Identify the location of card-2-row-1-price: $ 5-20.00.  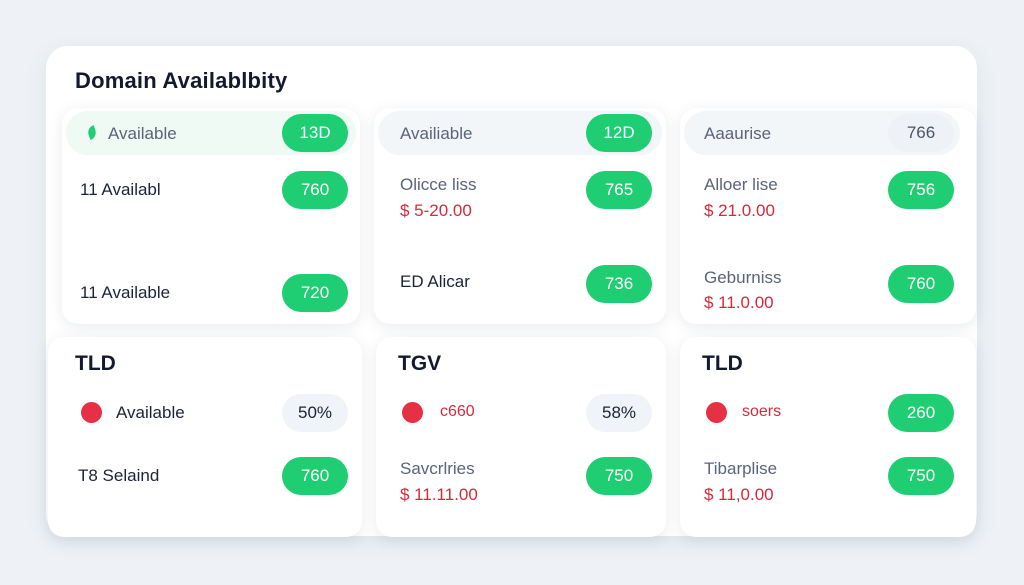
(436, 210).